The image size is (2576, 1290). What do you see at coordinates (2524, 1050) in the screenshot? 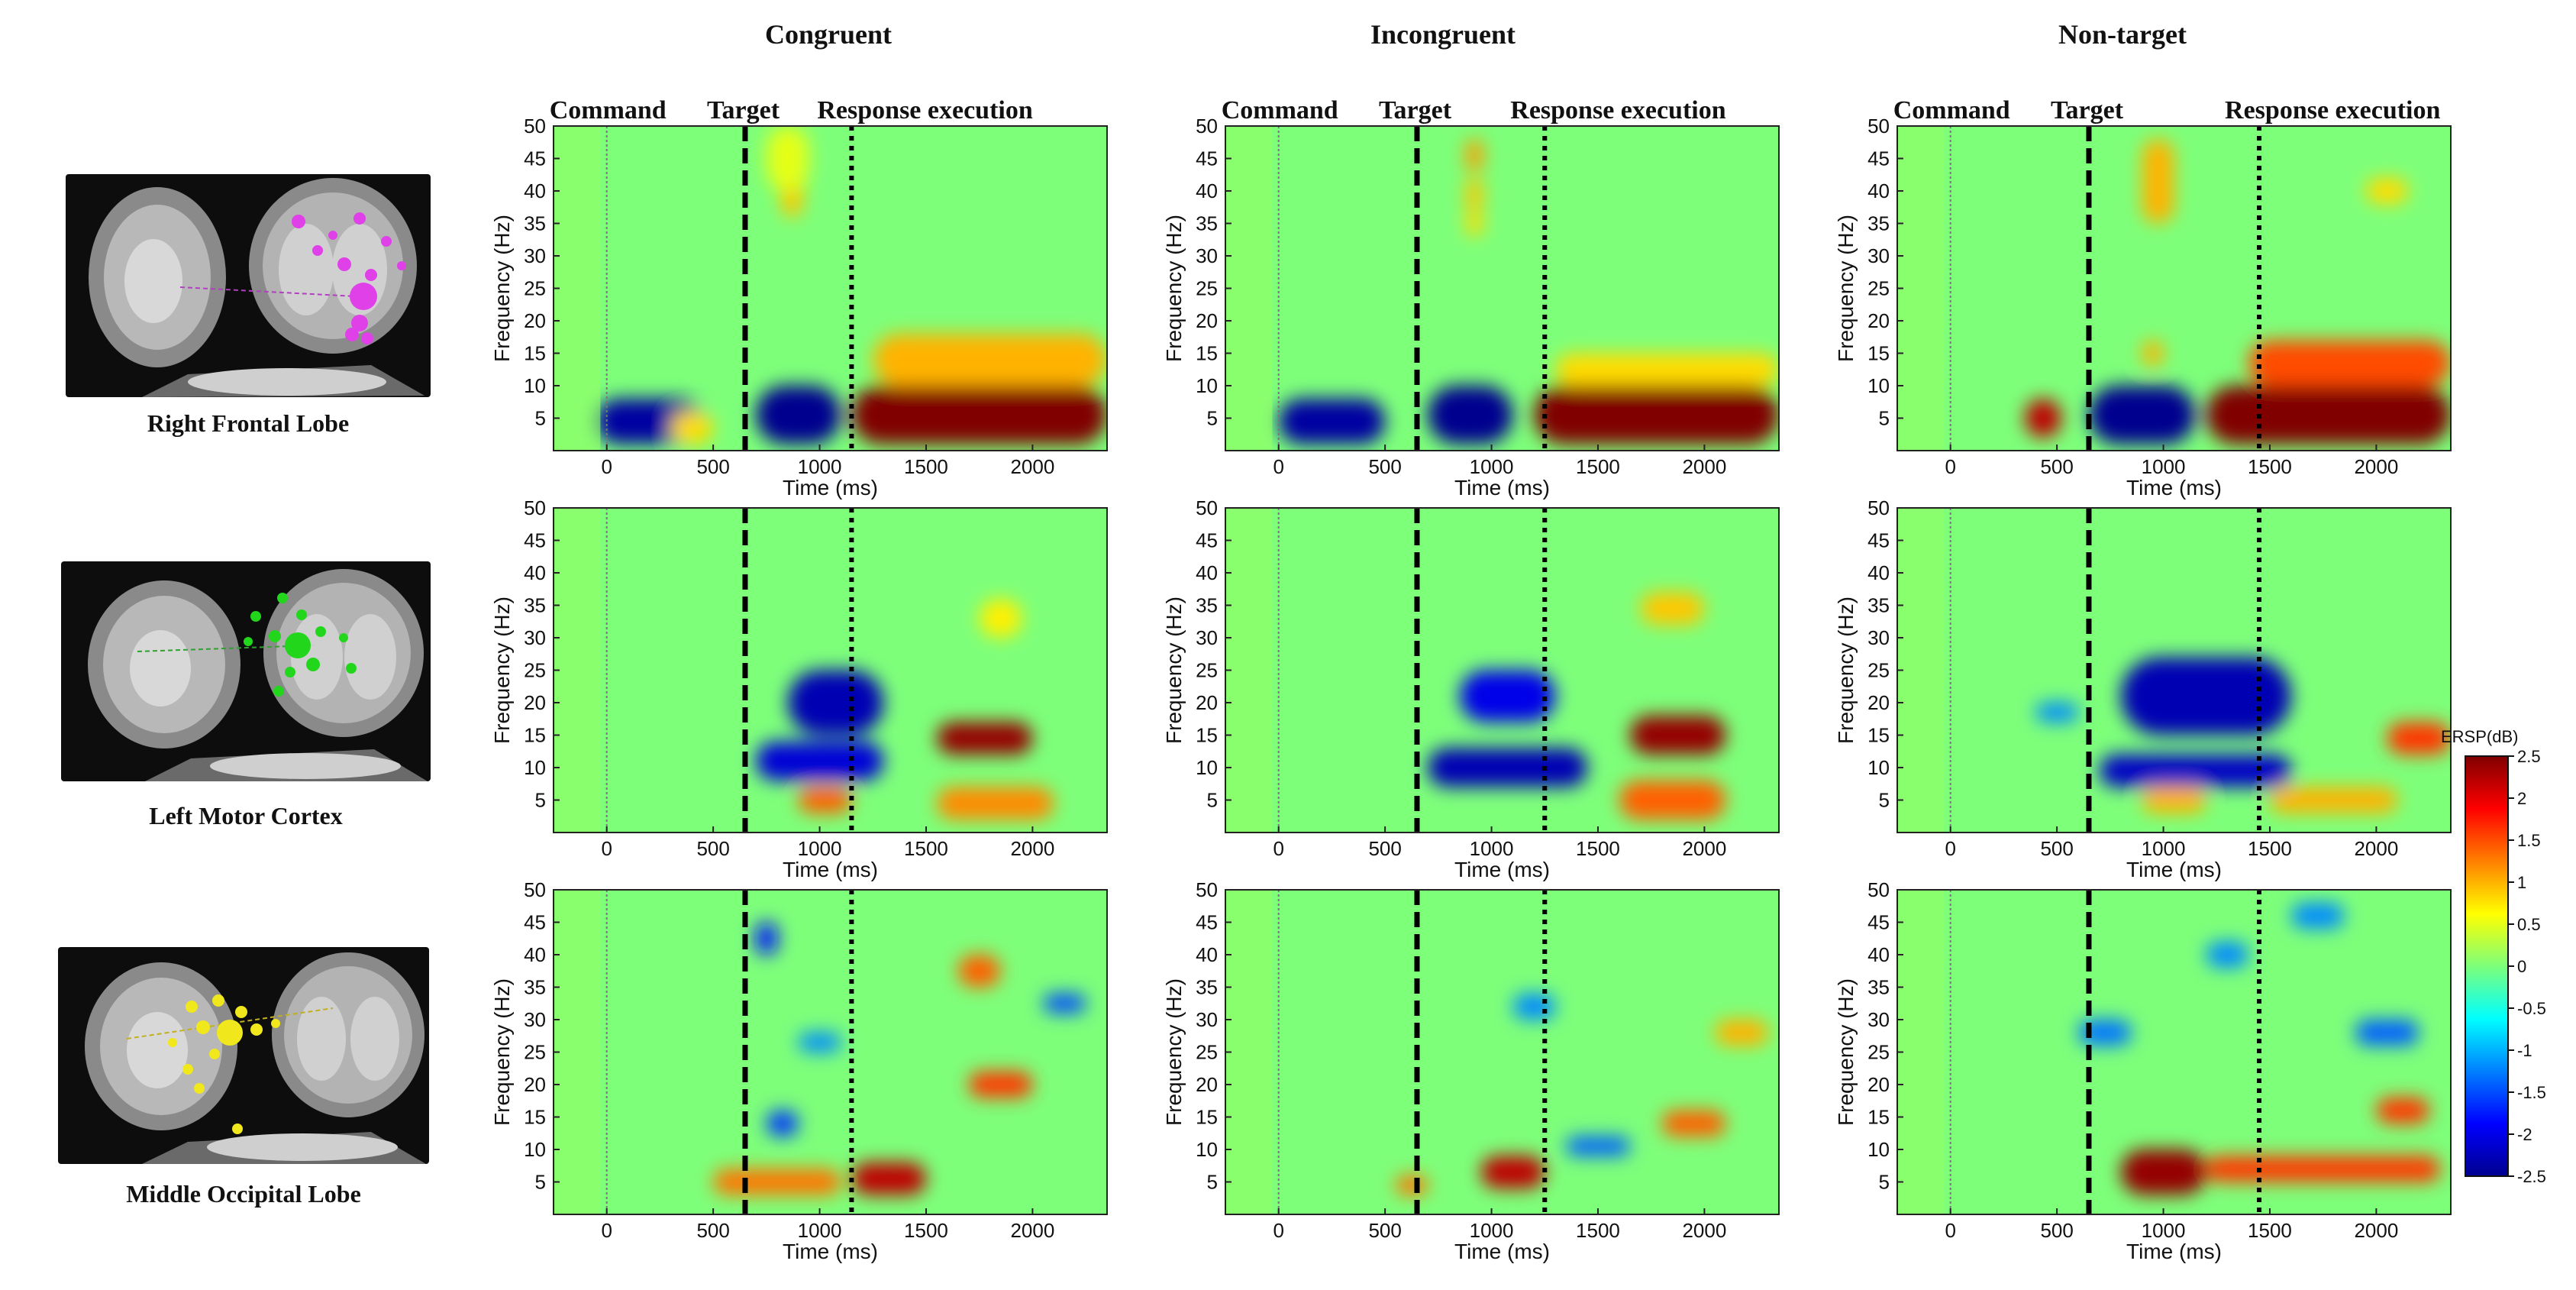
I see `colorbar-tick-label: -1` at bounding box center [2524, 1050].